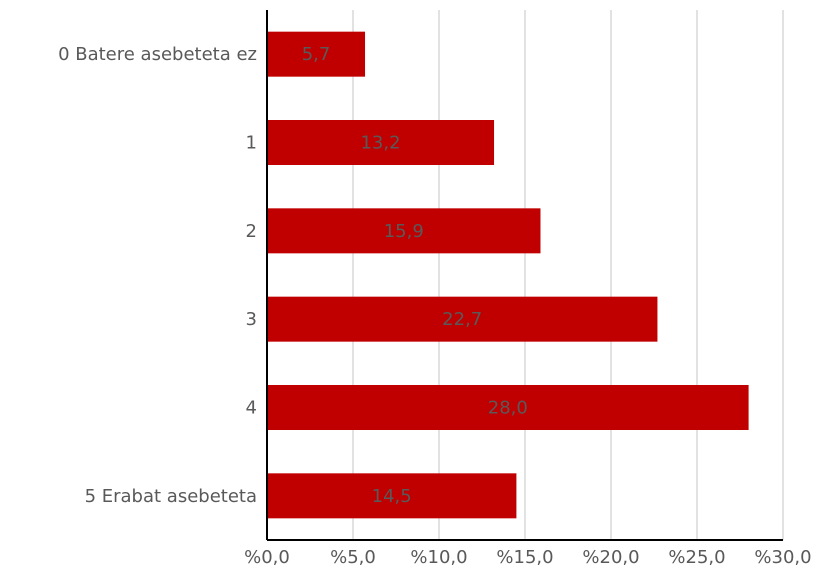 This screenshot has height=573, width=823. What do you see at coordinates (251, 408) in the screenshot?
I see `category-label-4: 4` at bounding box center [251, 408].